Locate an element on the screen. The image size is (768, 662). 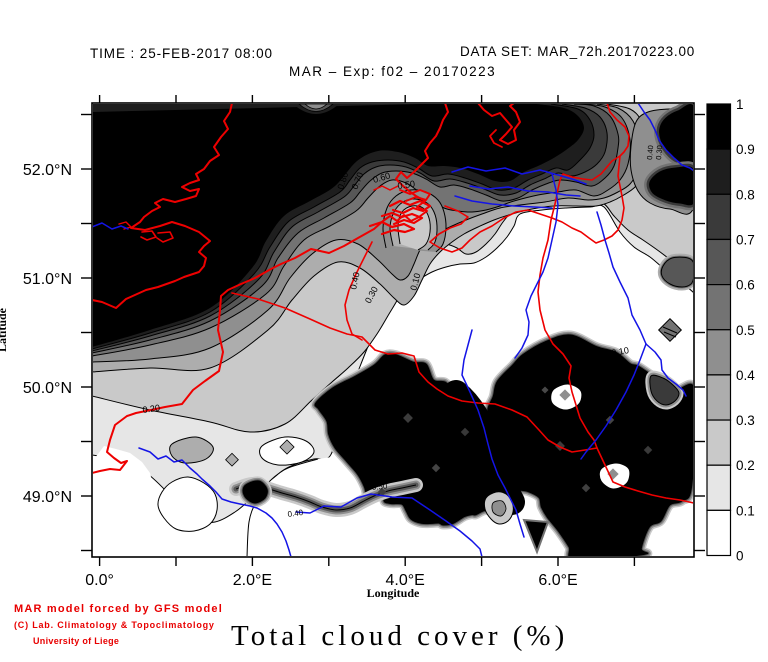
svg-text: 0.7 is located at coordinates (745, 239).